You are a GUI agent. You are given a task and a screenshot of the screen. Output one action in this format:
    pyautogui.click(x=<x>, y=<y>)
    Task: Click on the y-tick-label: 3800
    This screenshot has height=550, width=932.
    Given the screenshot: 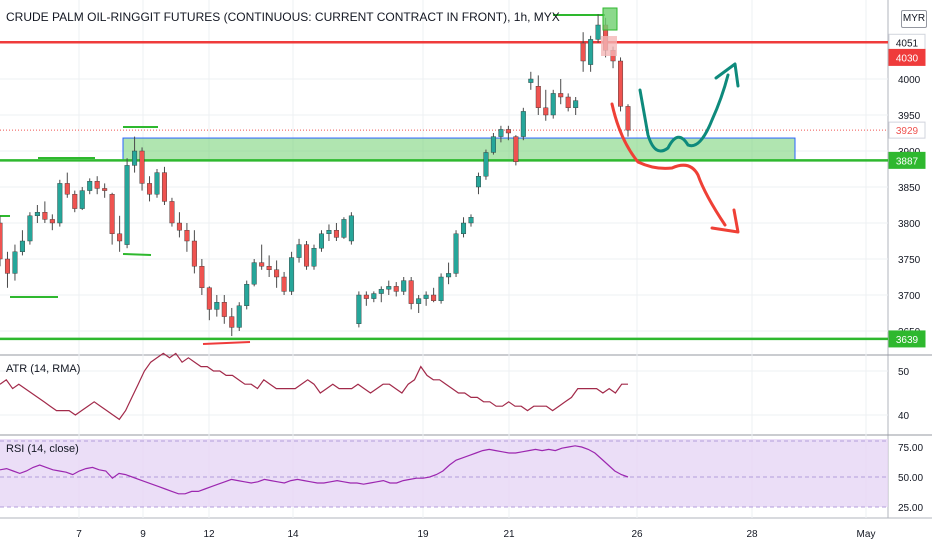 What is the action you would take?
    pyautogui.click(x=909, y=224)
    